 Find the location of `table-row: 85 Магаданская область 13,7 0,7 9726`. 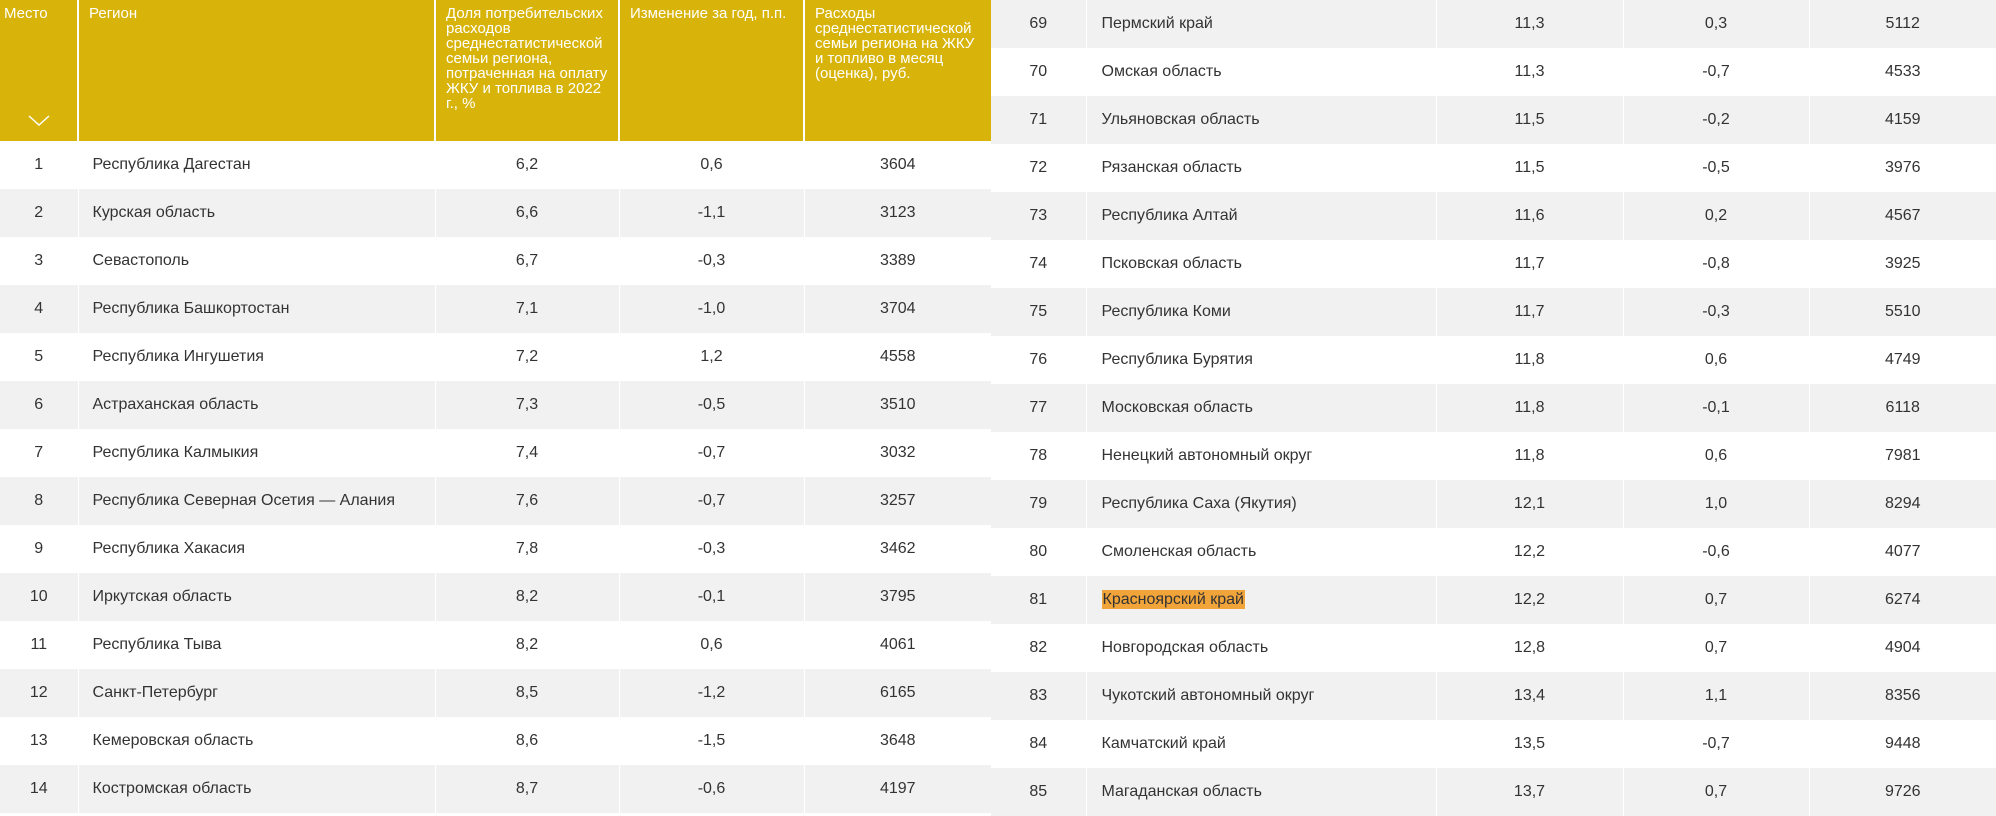

table-row: 85 Магаданская область 13,7 0,7 9726 is located at coordinates (1493, 792).